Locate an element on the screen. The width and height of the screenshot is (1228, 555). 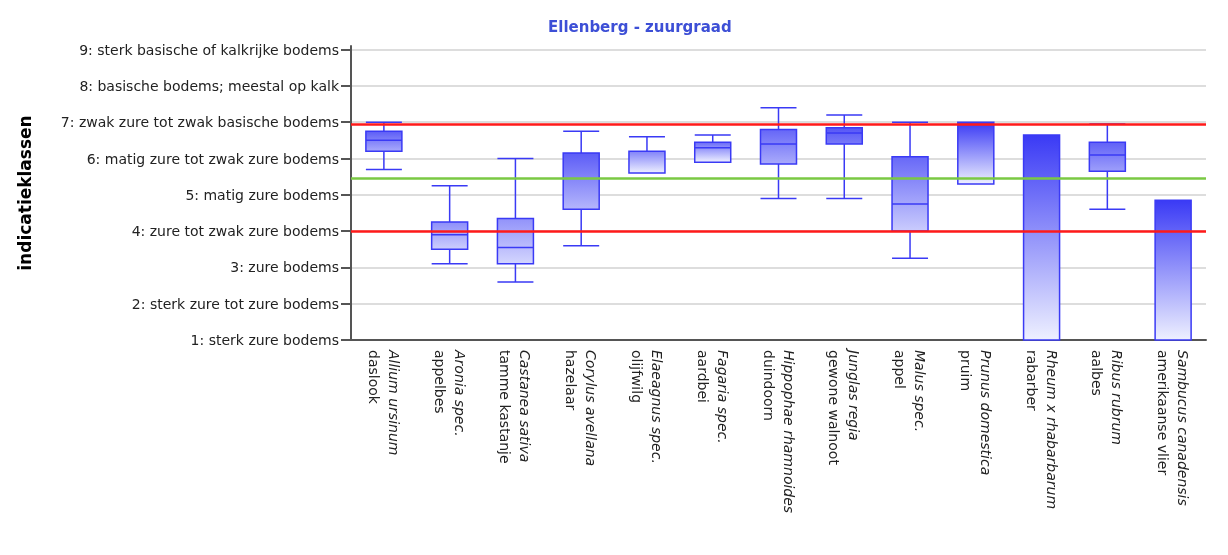
x-tick-label: Prunus domestica pruim is located at coordinates (975, 413).